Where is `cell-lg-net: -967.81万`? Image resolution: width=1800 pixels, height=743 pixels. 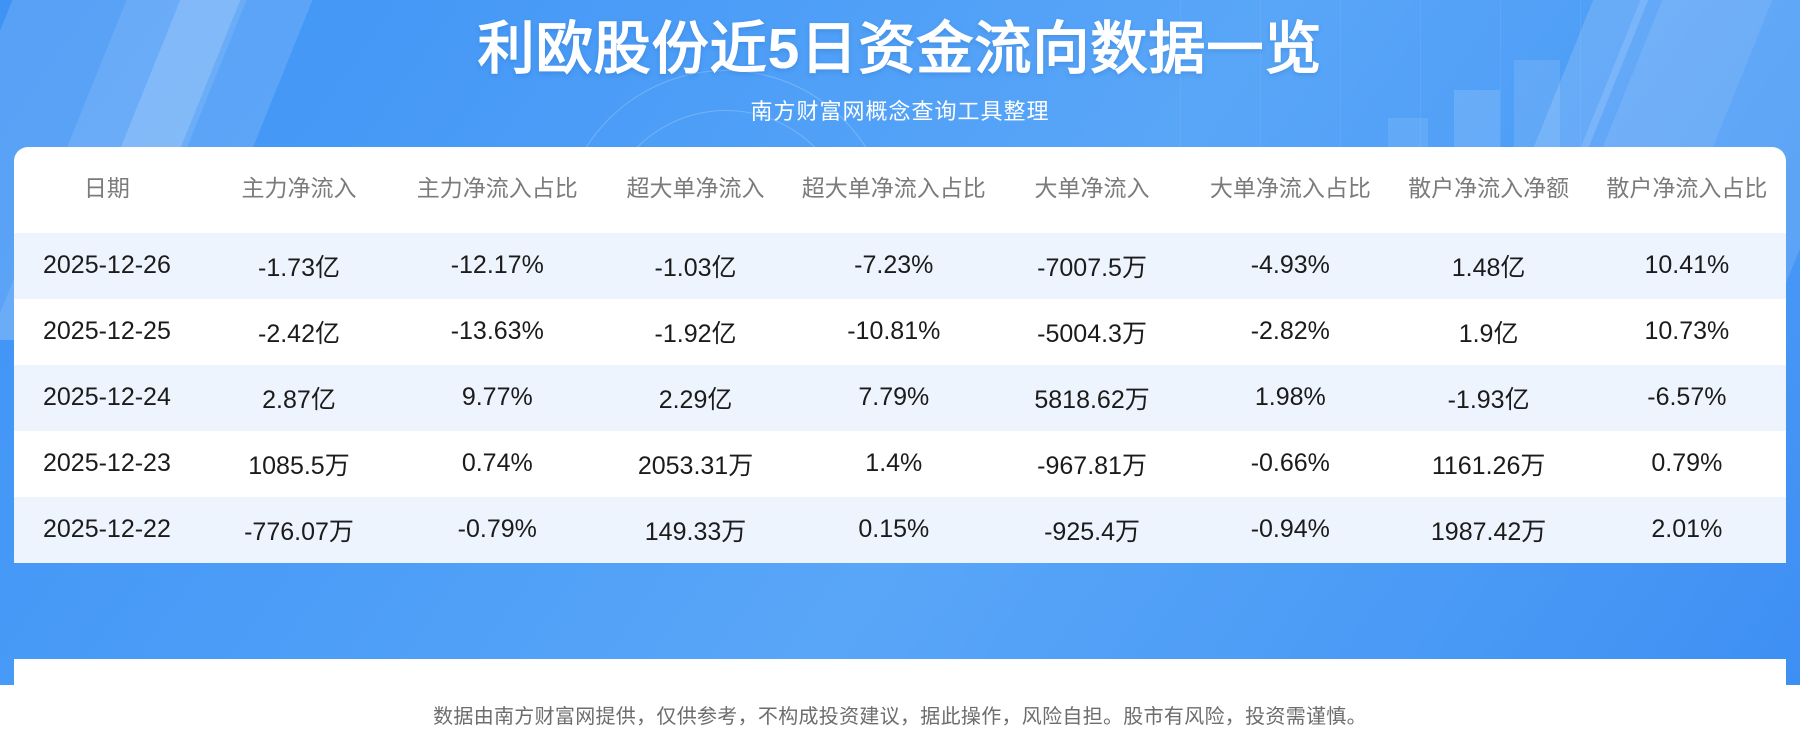 cell-lg-net: -967.81万 is located at coordinates (1092, 465).